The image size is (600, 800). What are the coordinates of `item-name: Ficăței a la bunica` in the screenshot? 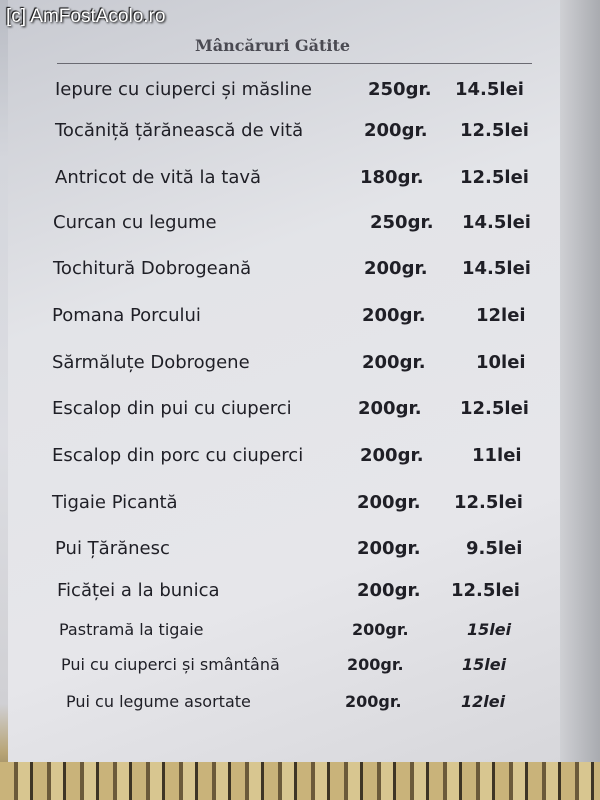 It's located at (138, 590).